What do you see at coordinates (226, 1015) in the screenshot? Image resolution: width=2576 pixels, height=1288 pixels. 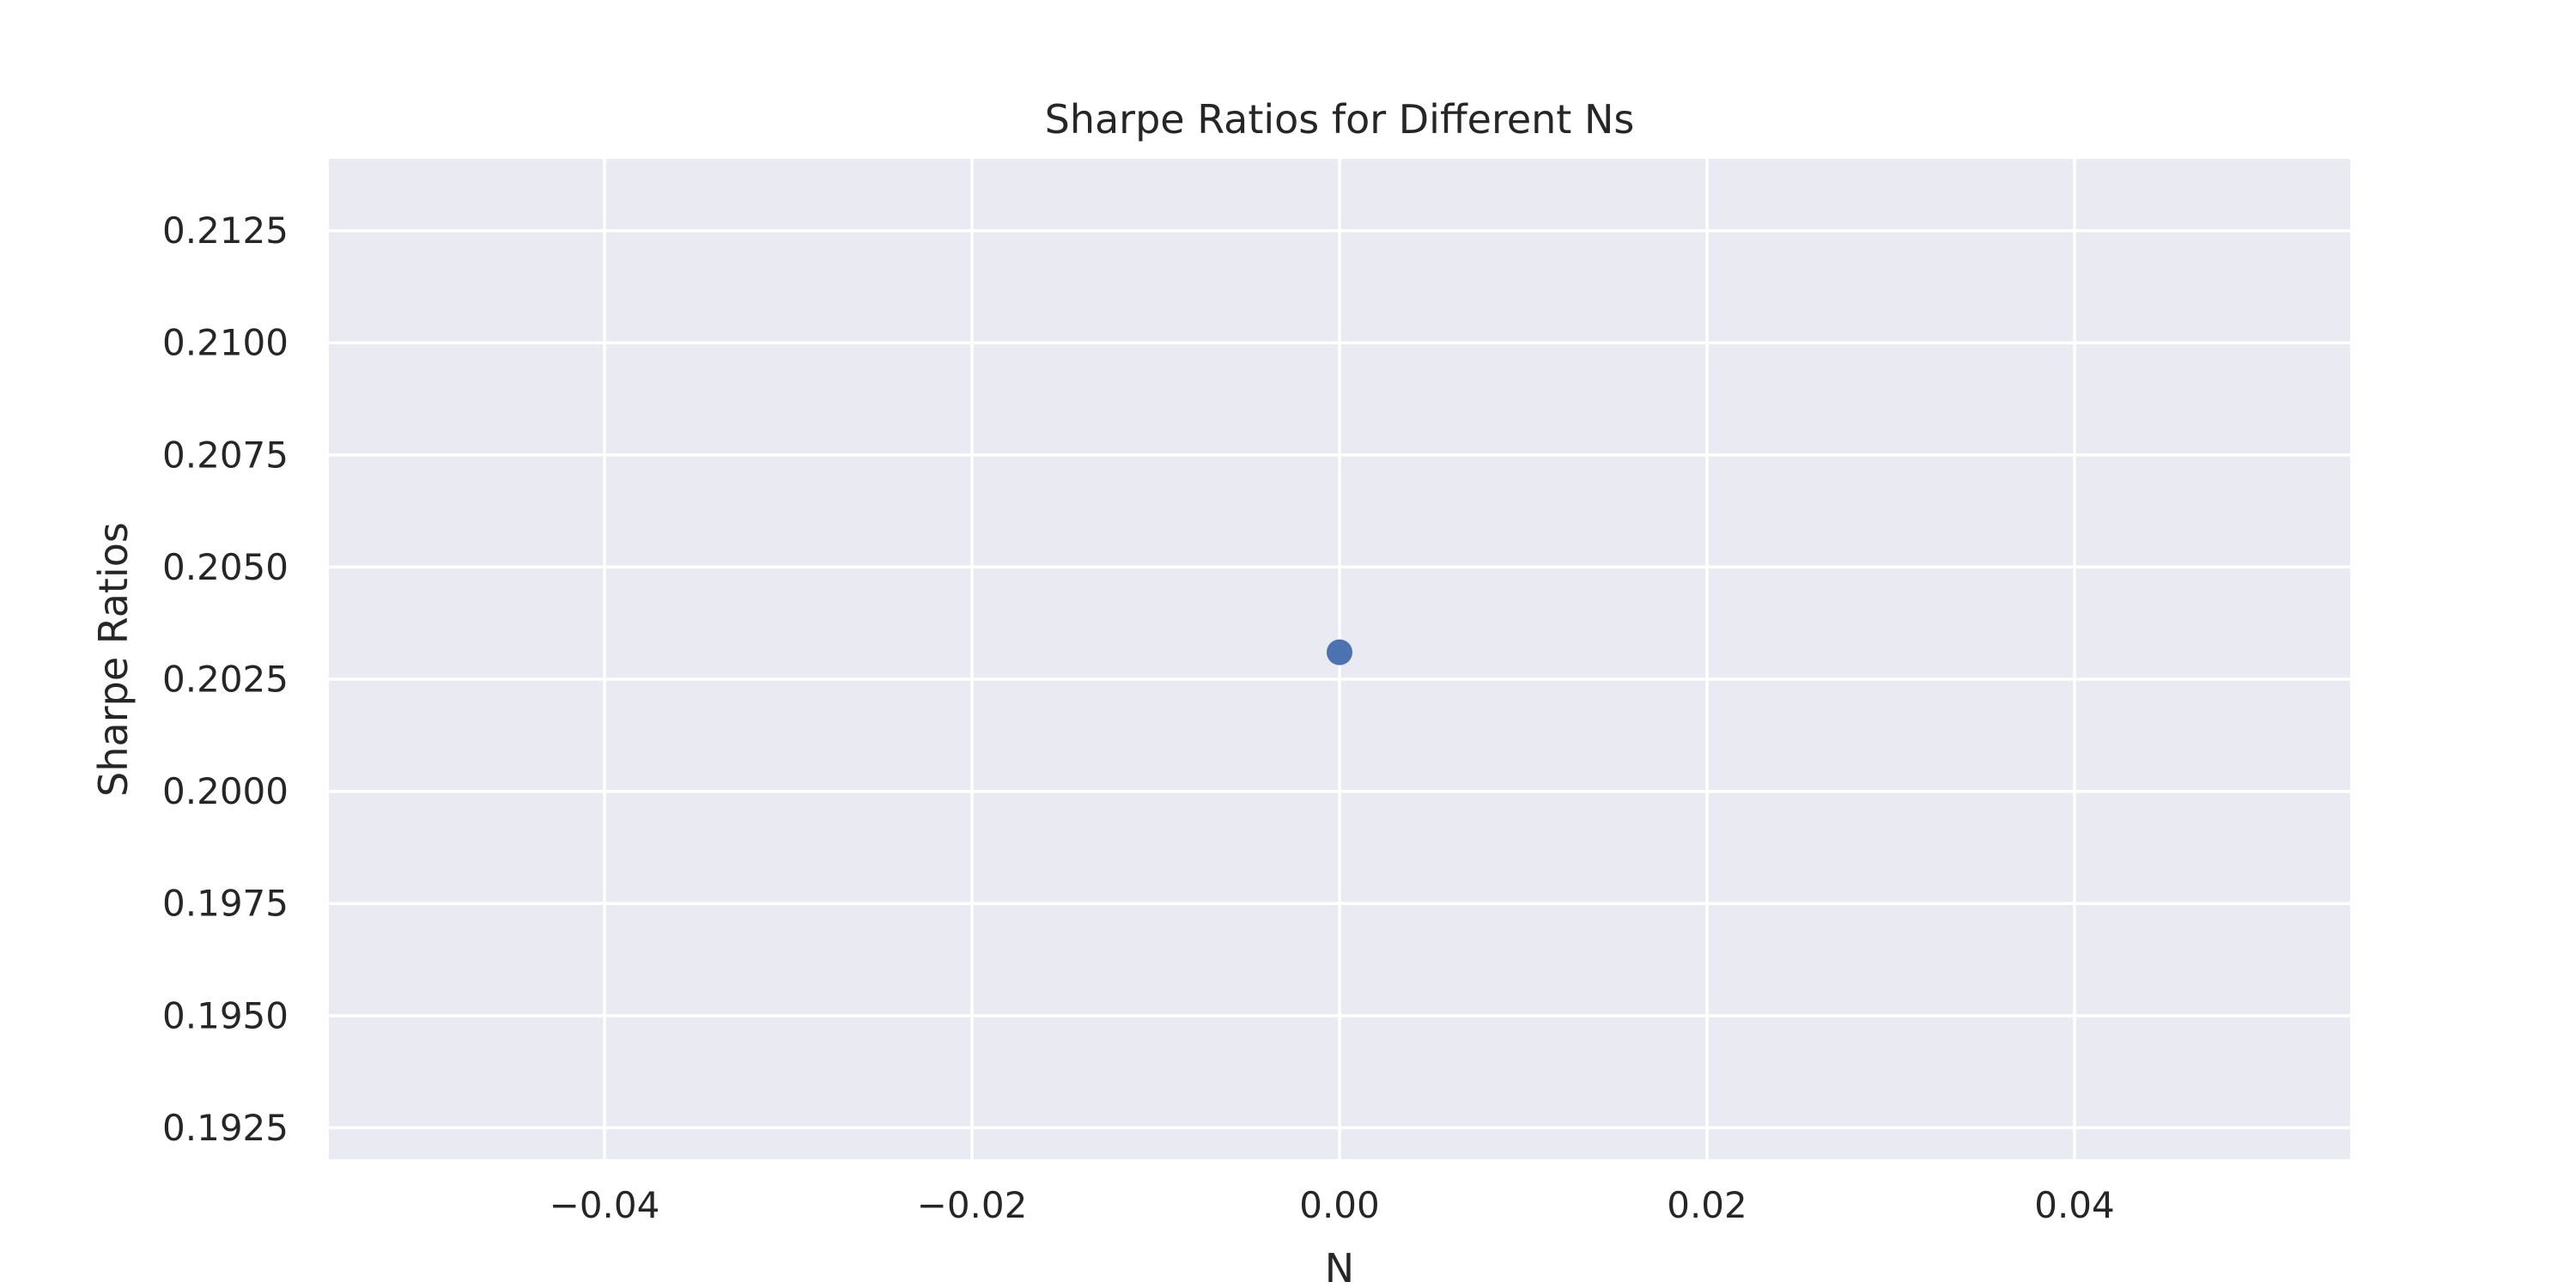 I see `y-tick-label-1: 0.1950` at bounding box center [226, 1015].